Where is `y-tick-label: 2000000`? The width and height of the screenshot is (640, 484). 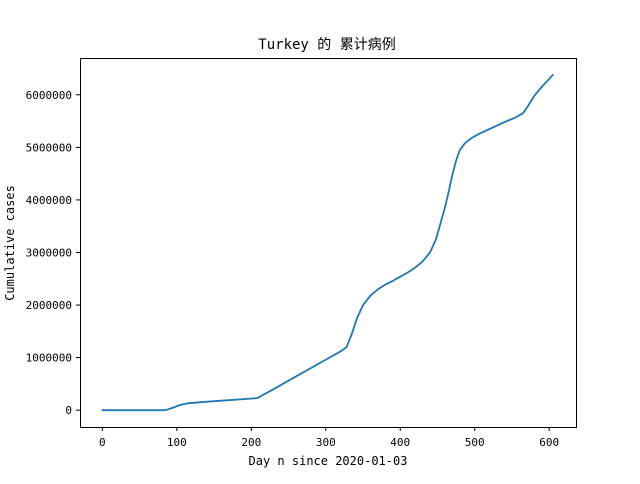 y-tick-label: 2000000 is located at coordinates (49, 305).